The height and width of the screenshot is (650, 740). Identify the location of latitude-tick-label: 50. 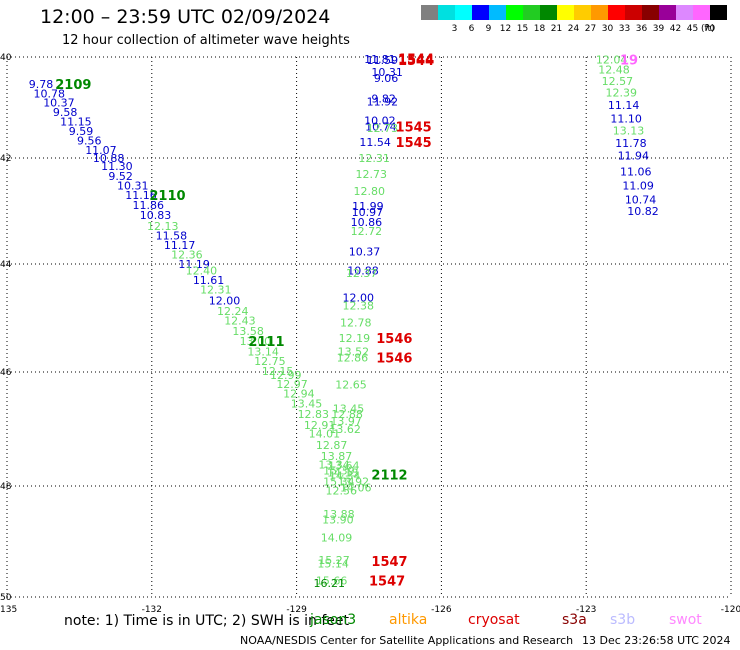
(6, 598).